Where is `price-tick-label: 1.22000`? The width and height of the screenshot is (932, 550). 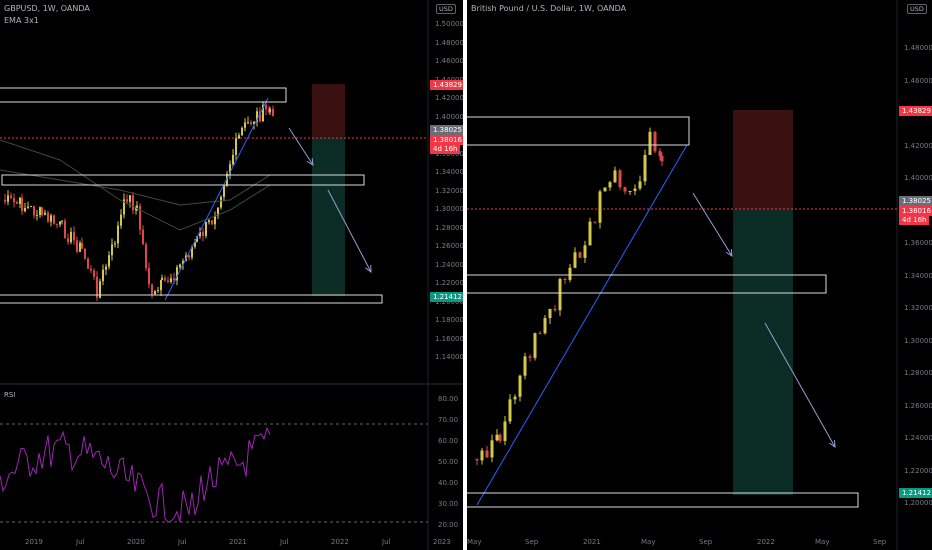
price-tick-label: 1.22000 is located at coordinates (449, 283).